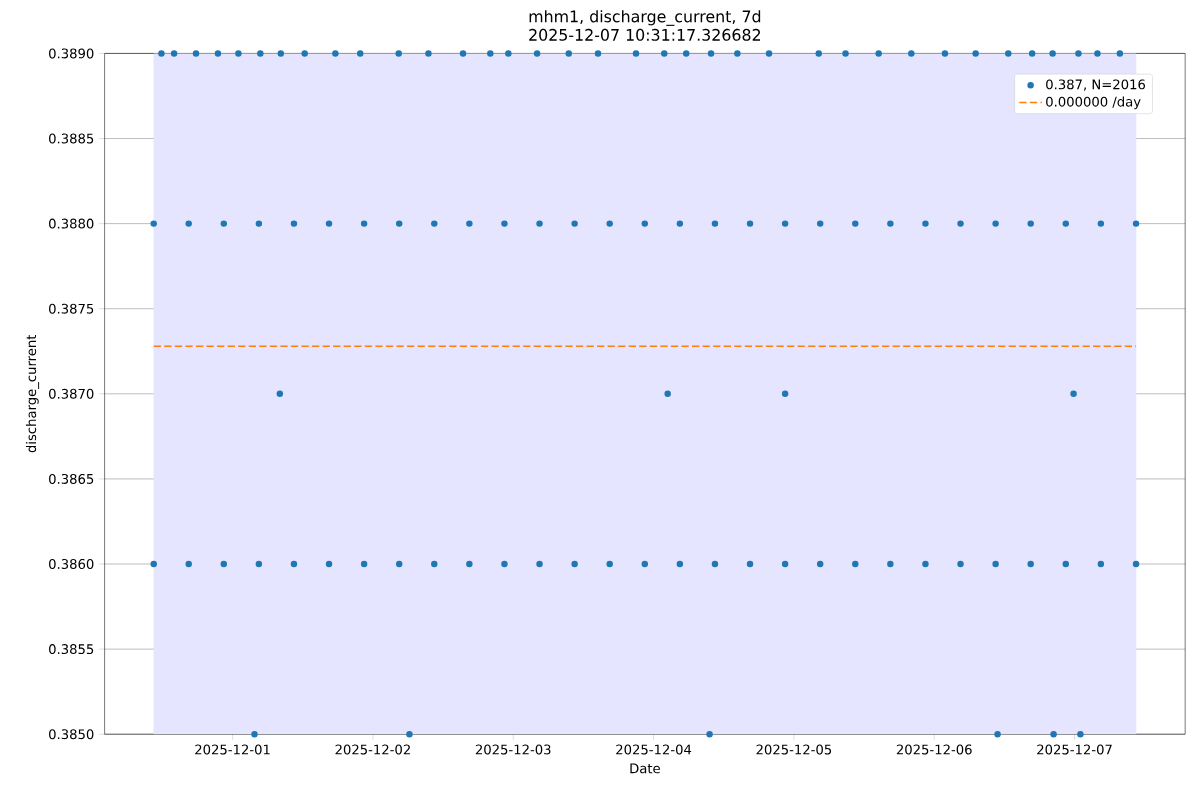  Describe the element at coordinates (1096, 85) in the screenshot. I see `legend-label: 0.387, N=2016` at that location.